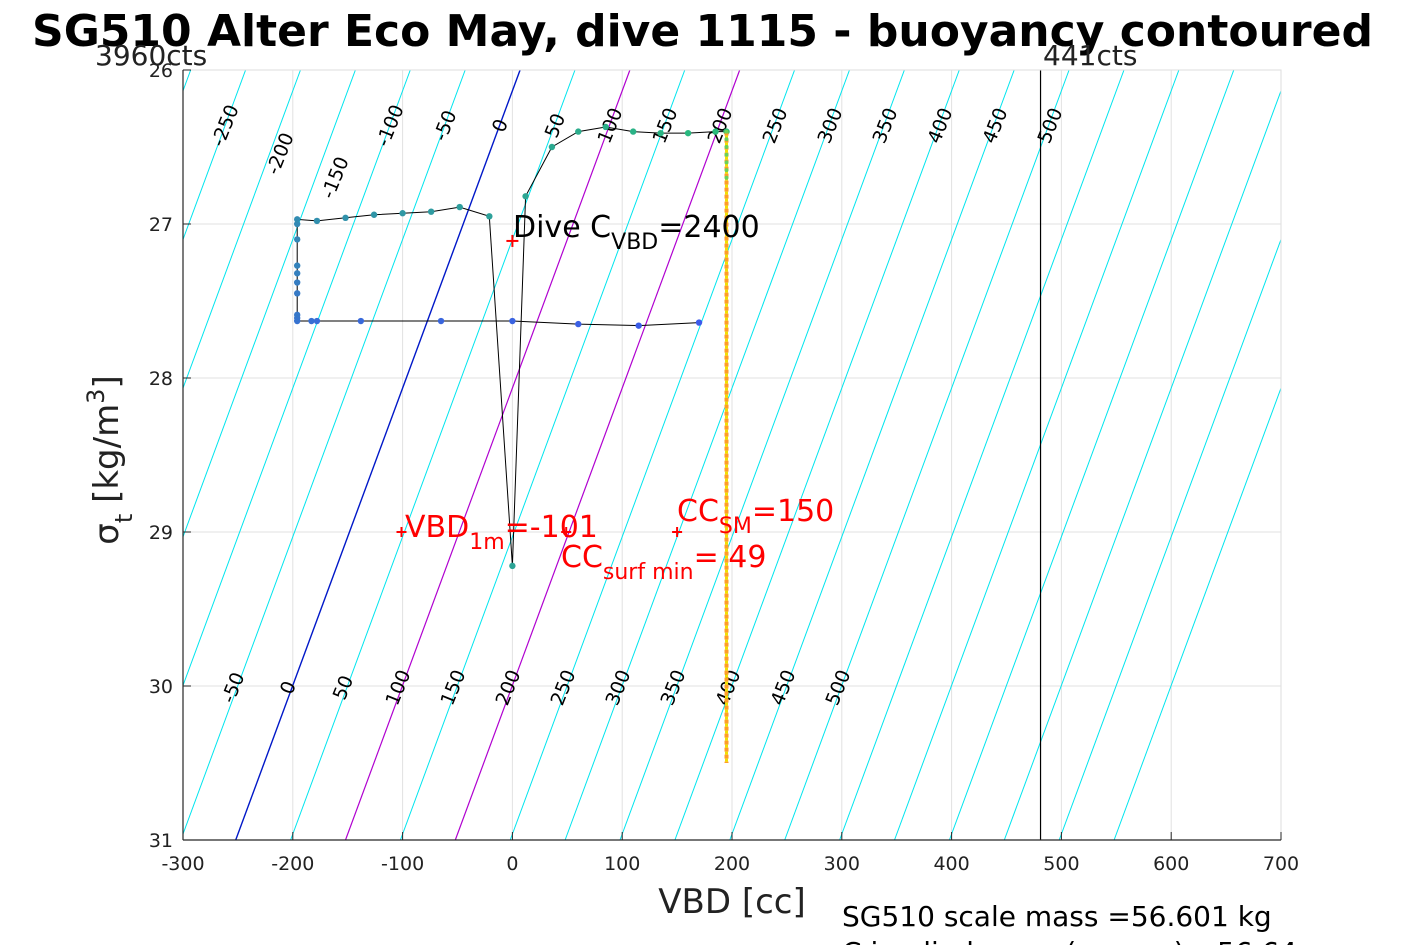 This screenshot has width=1417, height=945. I want to click on climb-track, so click(726, 446).